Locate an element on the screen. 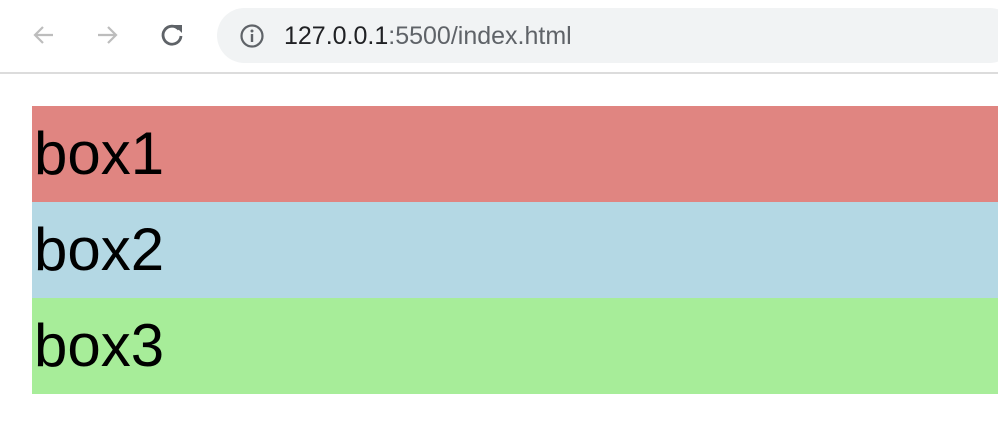 The image size is (998, 434). url-text: 127.0.0.1:5500/index.html is located at coordinates (428, 36).